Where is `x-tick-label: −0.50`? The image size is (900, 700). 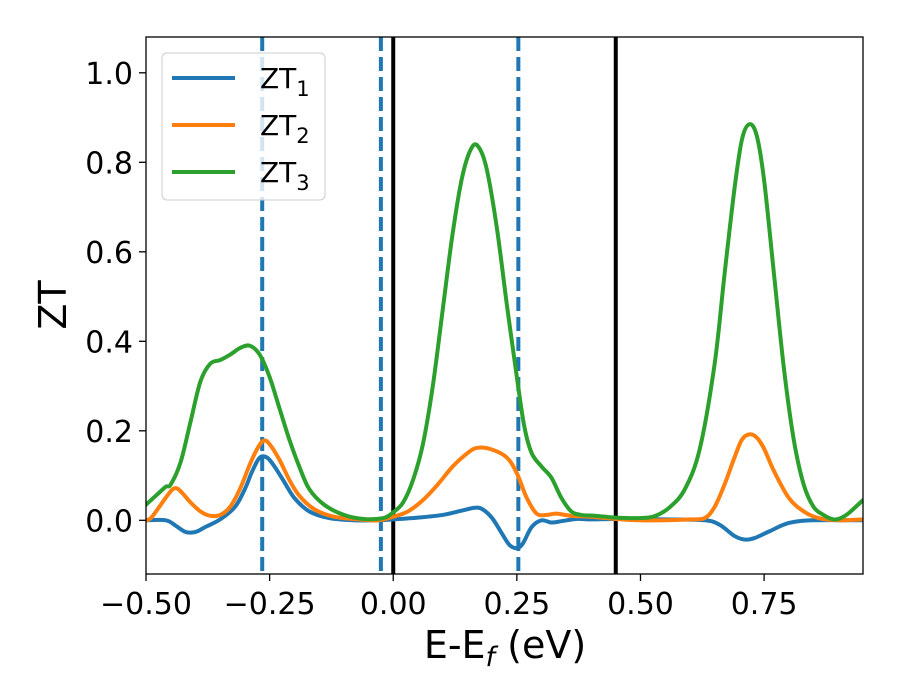 x-tick-label: −0.50 is located at coordinates (146, 604).